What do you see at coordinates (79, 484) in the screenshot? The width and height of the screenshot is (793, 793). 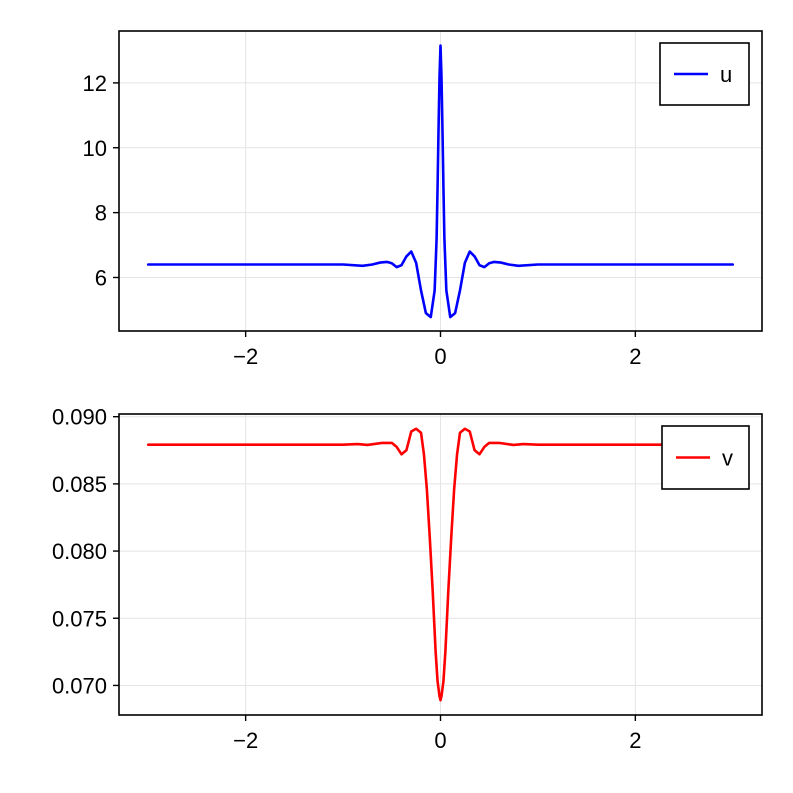 I see `y-tick-label: 0.085` at bounding box center [79, 484].